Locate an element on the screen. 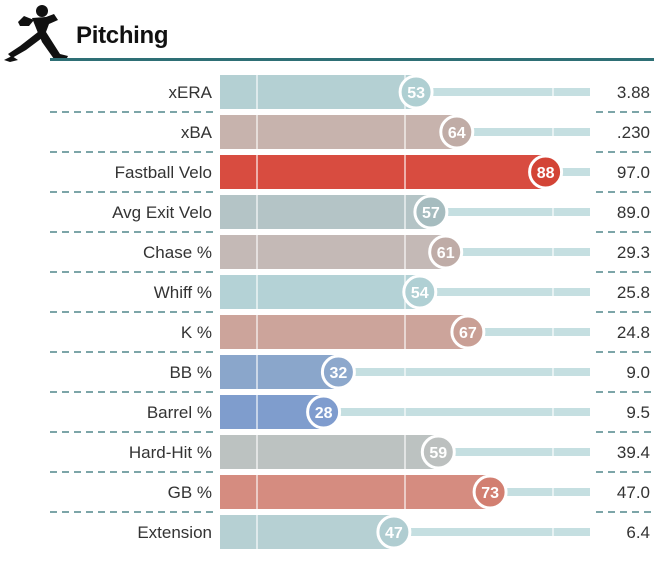 This screenshot has height=568, width=654. percentile-value: 61 is located at coordinates (446, 253).